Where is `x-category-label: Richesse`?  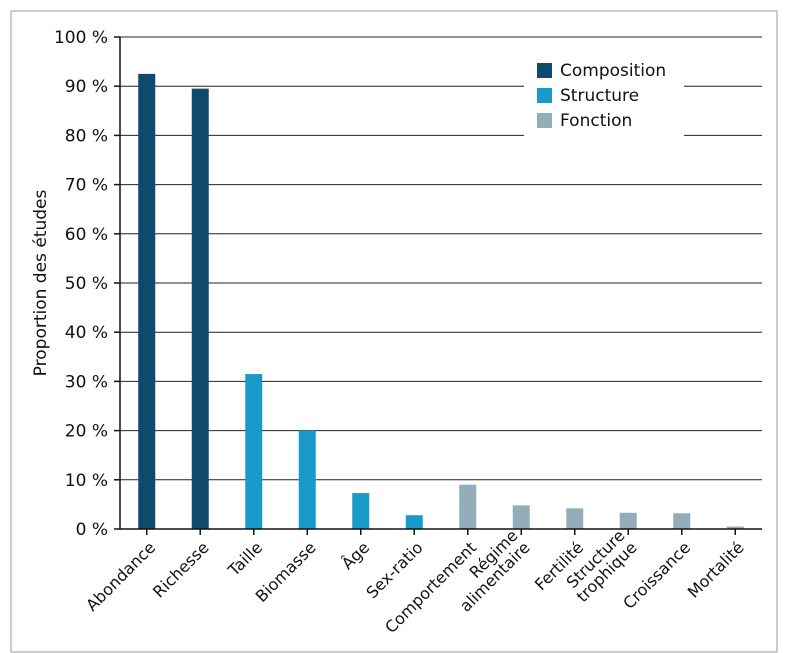 x-category-label: Richesse is located at coordinates (181, 570).